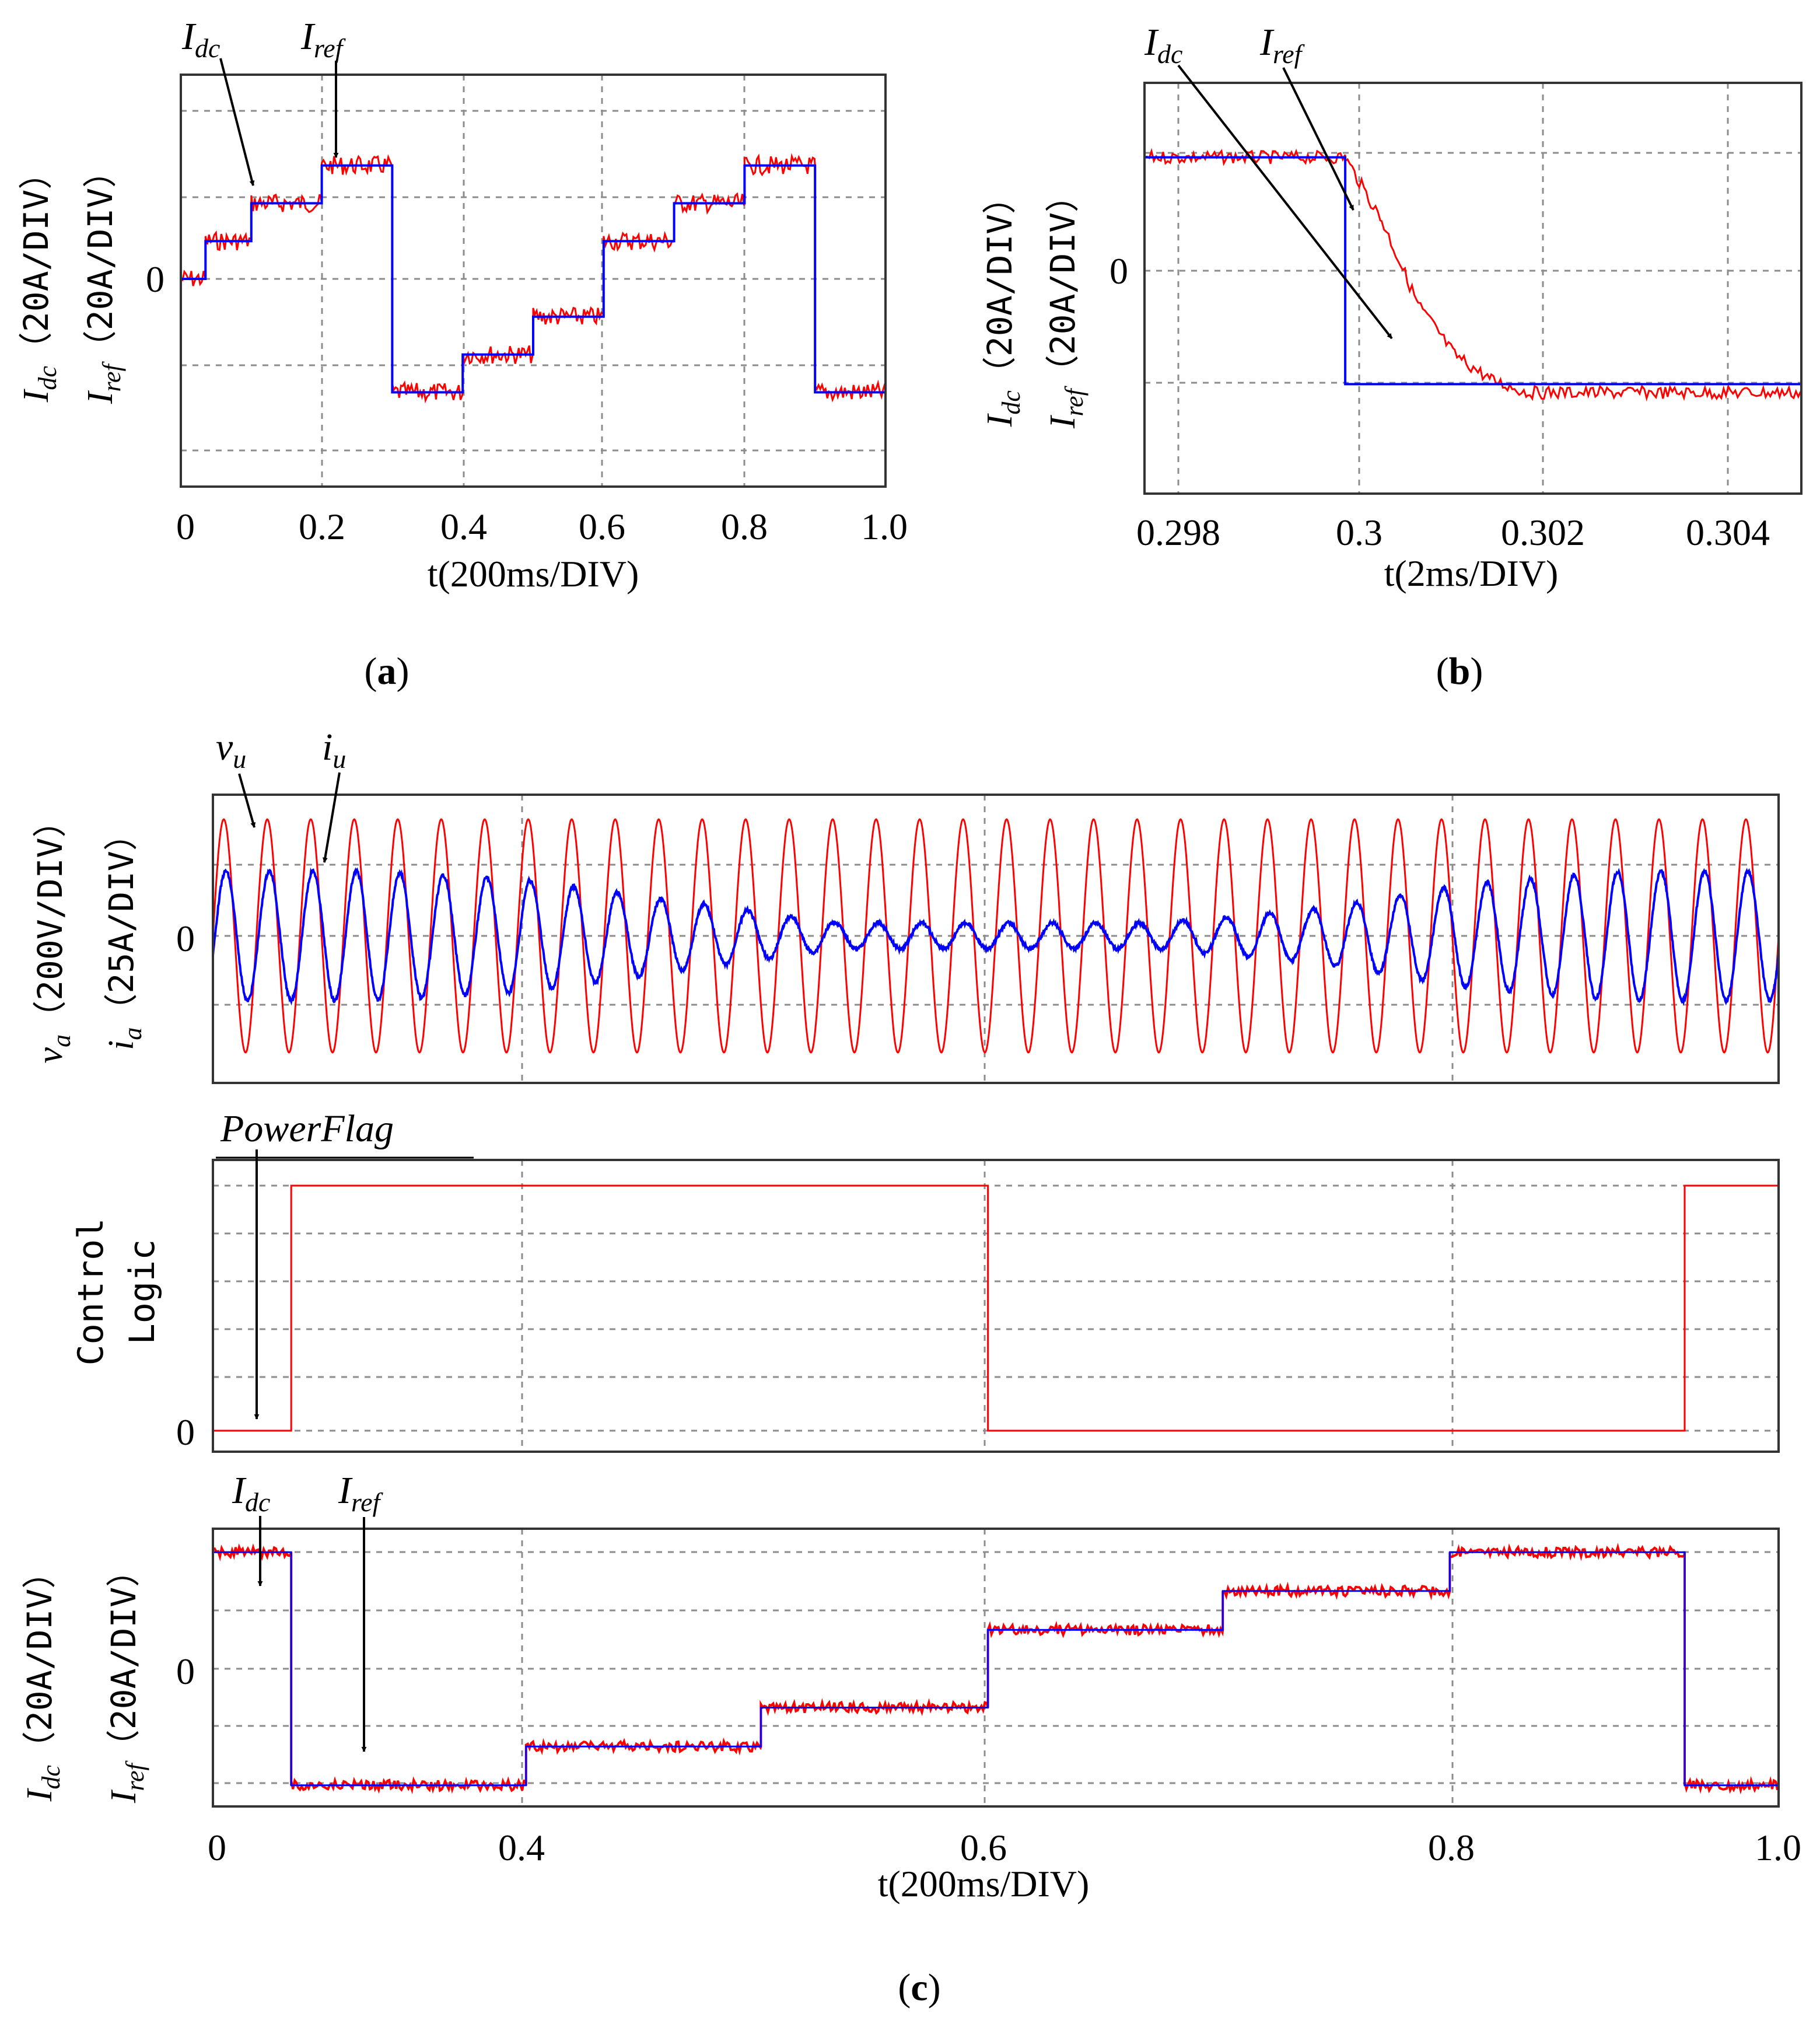 This screenshot has height=2027, width=1820. Describe the element at coordinates (201, 39) in the screenshot. I see `panel-a-annotation-idc: Idc` at that location.